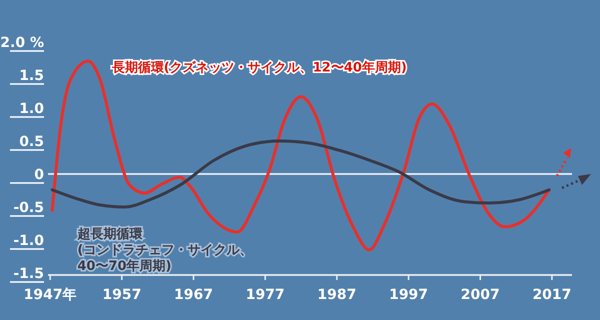  I want to click on y-tick-label: 2.0 %, so click(22, 42).